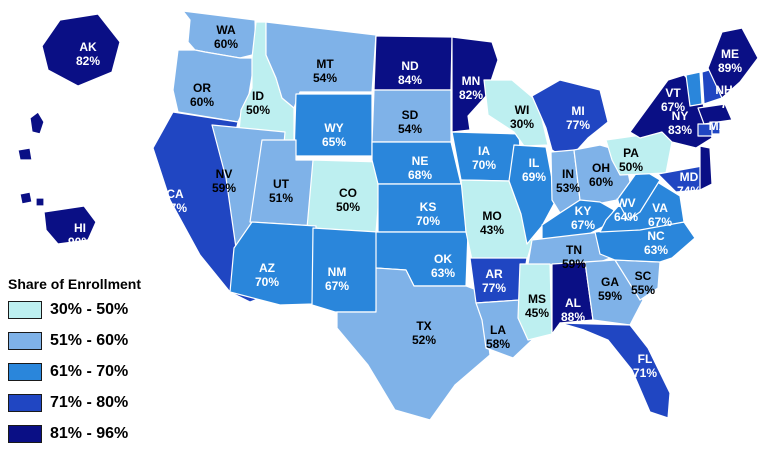 The width and height of the screenshot is (761, 452). I want to click on state-value-mt: 54%, so click(325, 78).